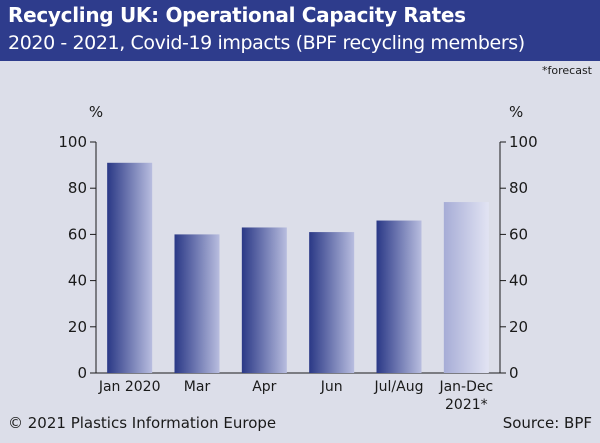 The image size is (600, 443). What do you see at coordinates (96, 112) in the screenshot?
I see `y-axis-unit-left: %` at bounding box center [96, 112].